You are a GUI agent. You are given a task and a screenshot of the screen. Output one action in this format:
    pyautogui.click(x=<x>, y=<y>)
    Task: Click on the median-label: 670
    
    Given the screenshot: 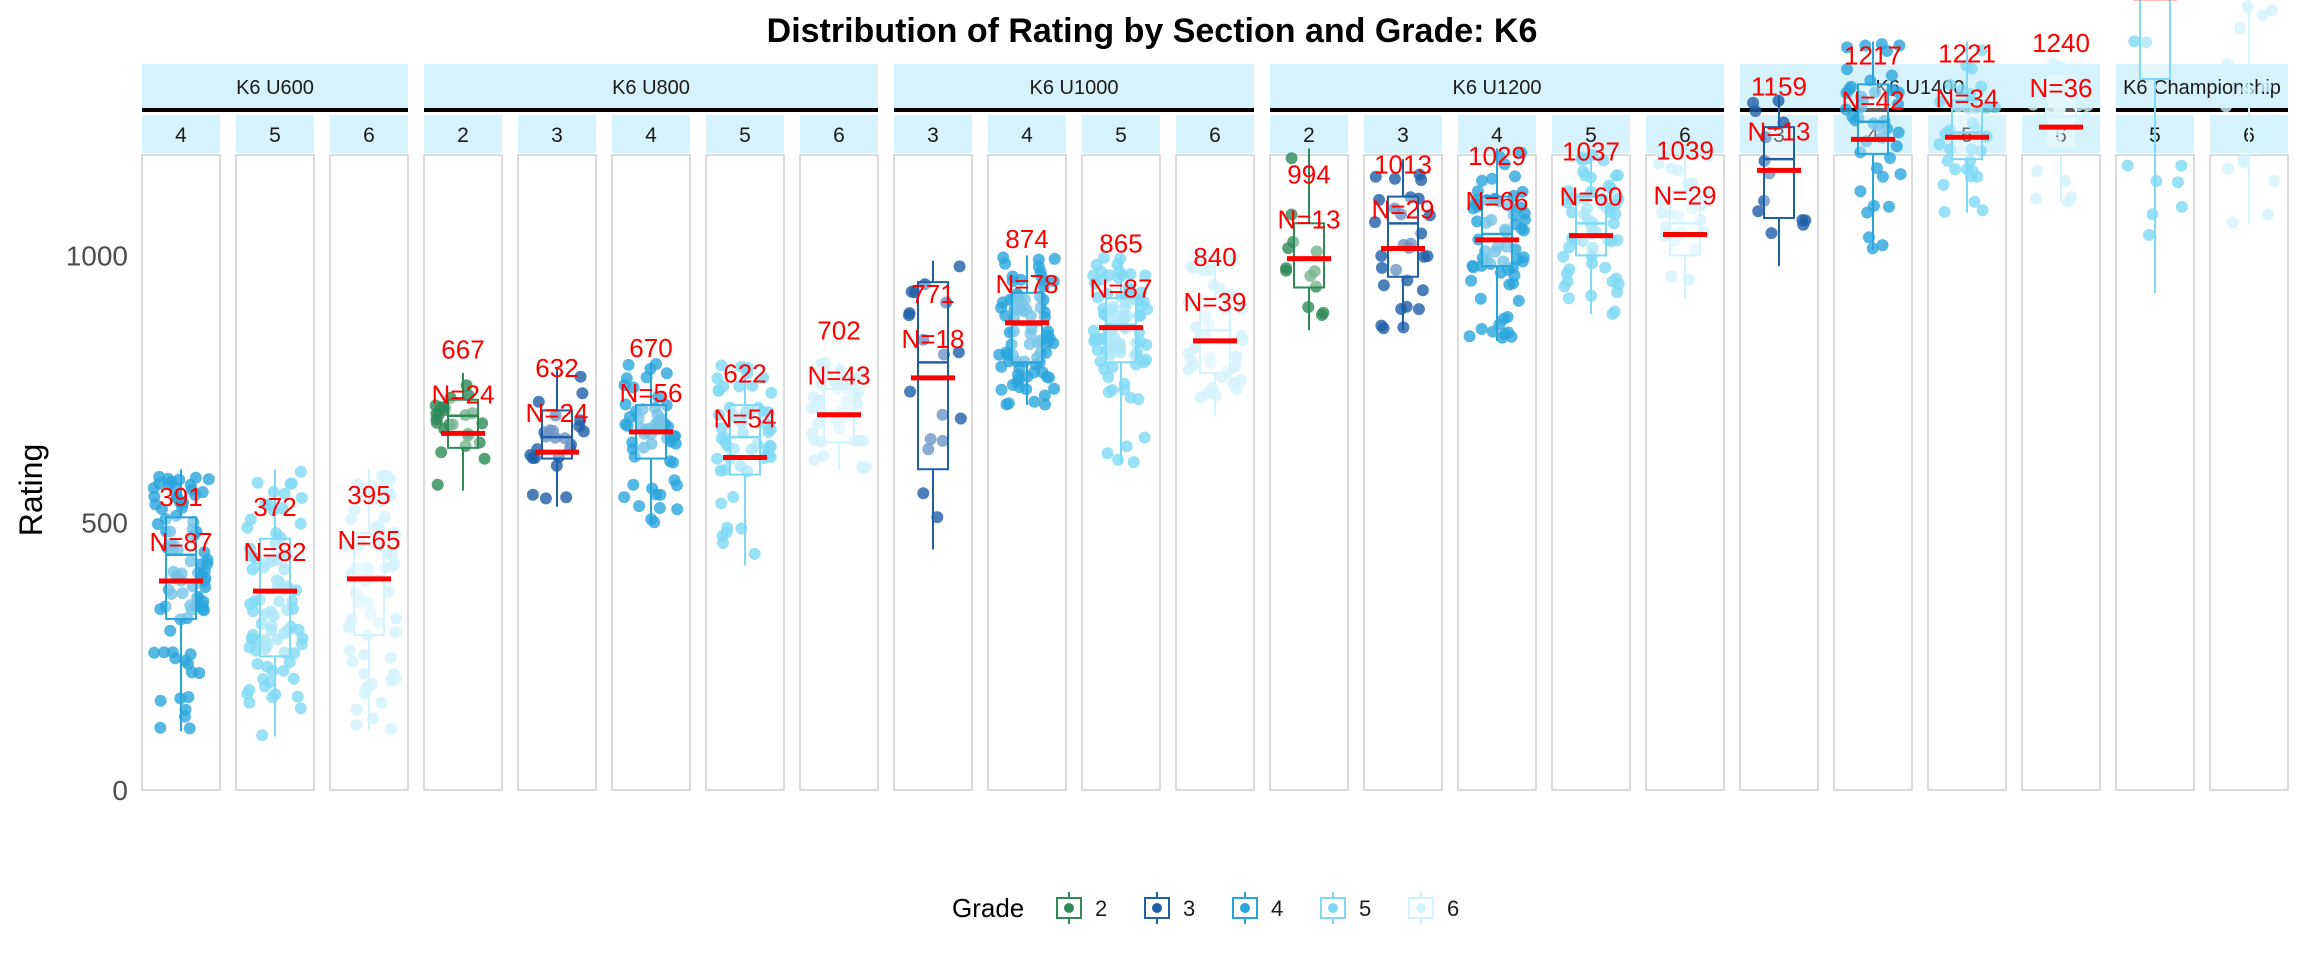 What is the action you would take?
    pyautogui.click(x=650, y=348)
    